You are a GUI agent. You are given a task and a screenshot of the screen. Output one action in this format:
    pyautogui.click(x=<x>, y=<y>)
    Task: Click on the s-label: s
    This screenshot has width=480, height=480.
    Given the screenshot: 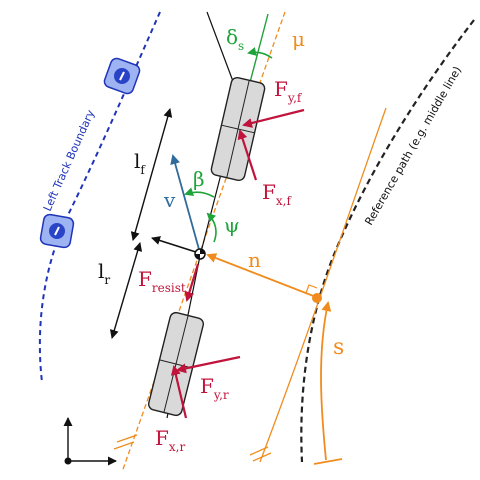 What is the action you would take?
    pyautogui.click(x=338, y=347)
    